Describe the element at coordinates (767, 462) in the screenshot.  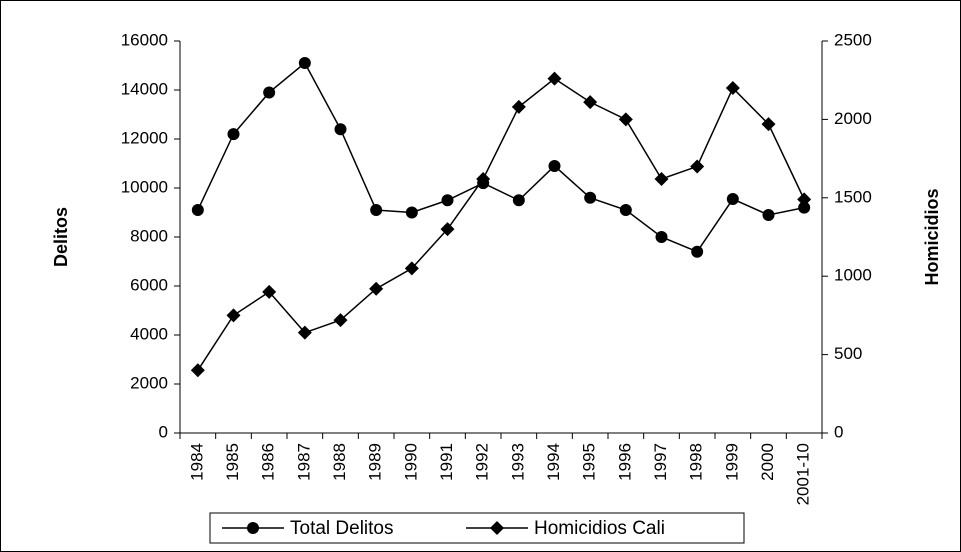
I see `x-tick-label: 2000` at that location.